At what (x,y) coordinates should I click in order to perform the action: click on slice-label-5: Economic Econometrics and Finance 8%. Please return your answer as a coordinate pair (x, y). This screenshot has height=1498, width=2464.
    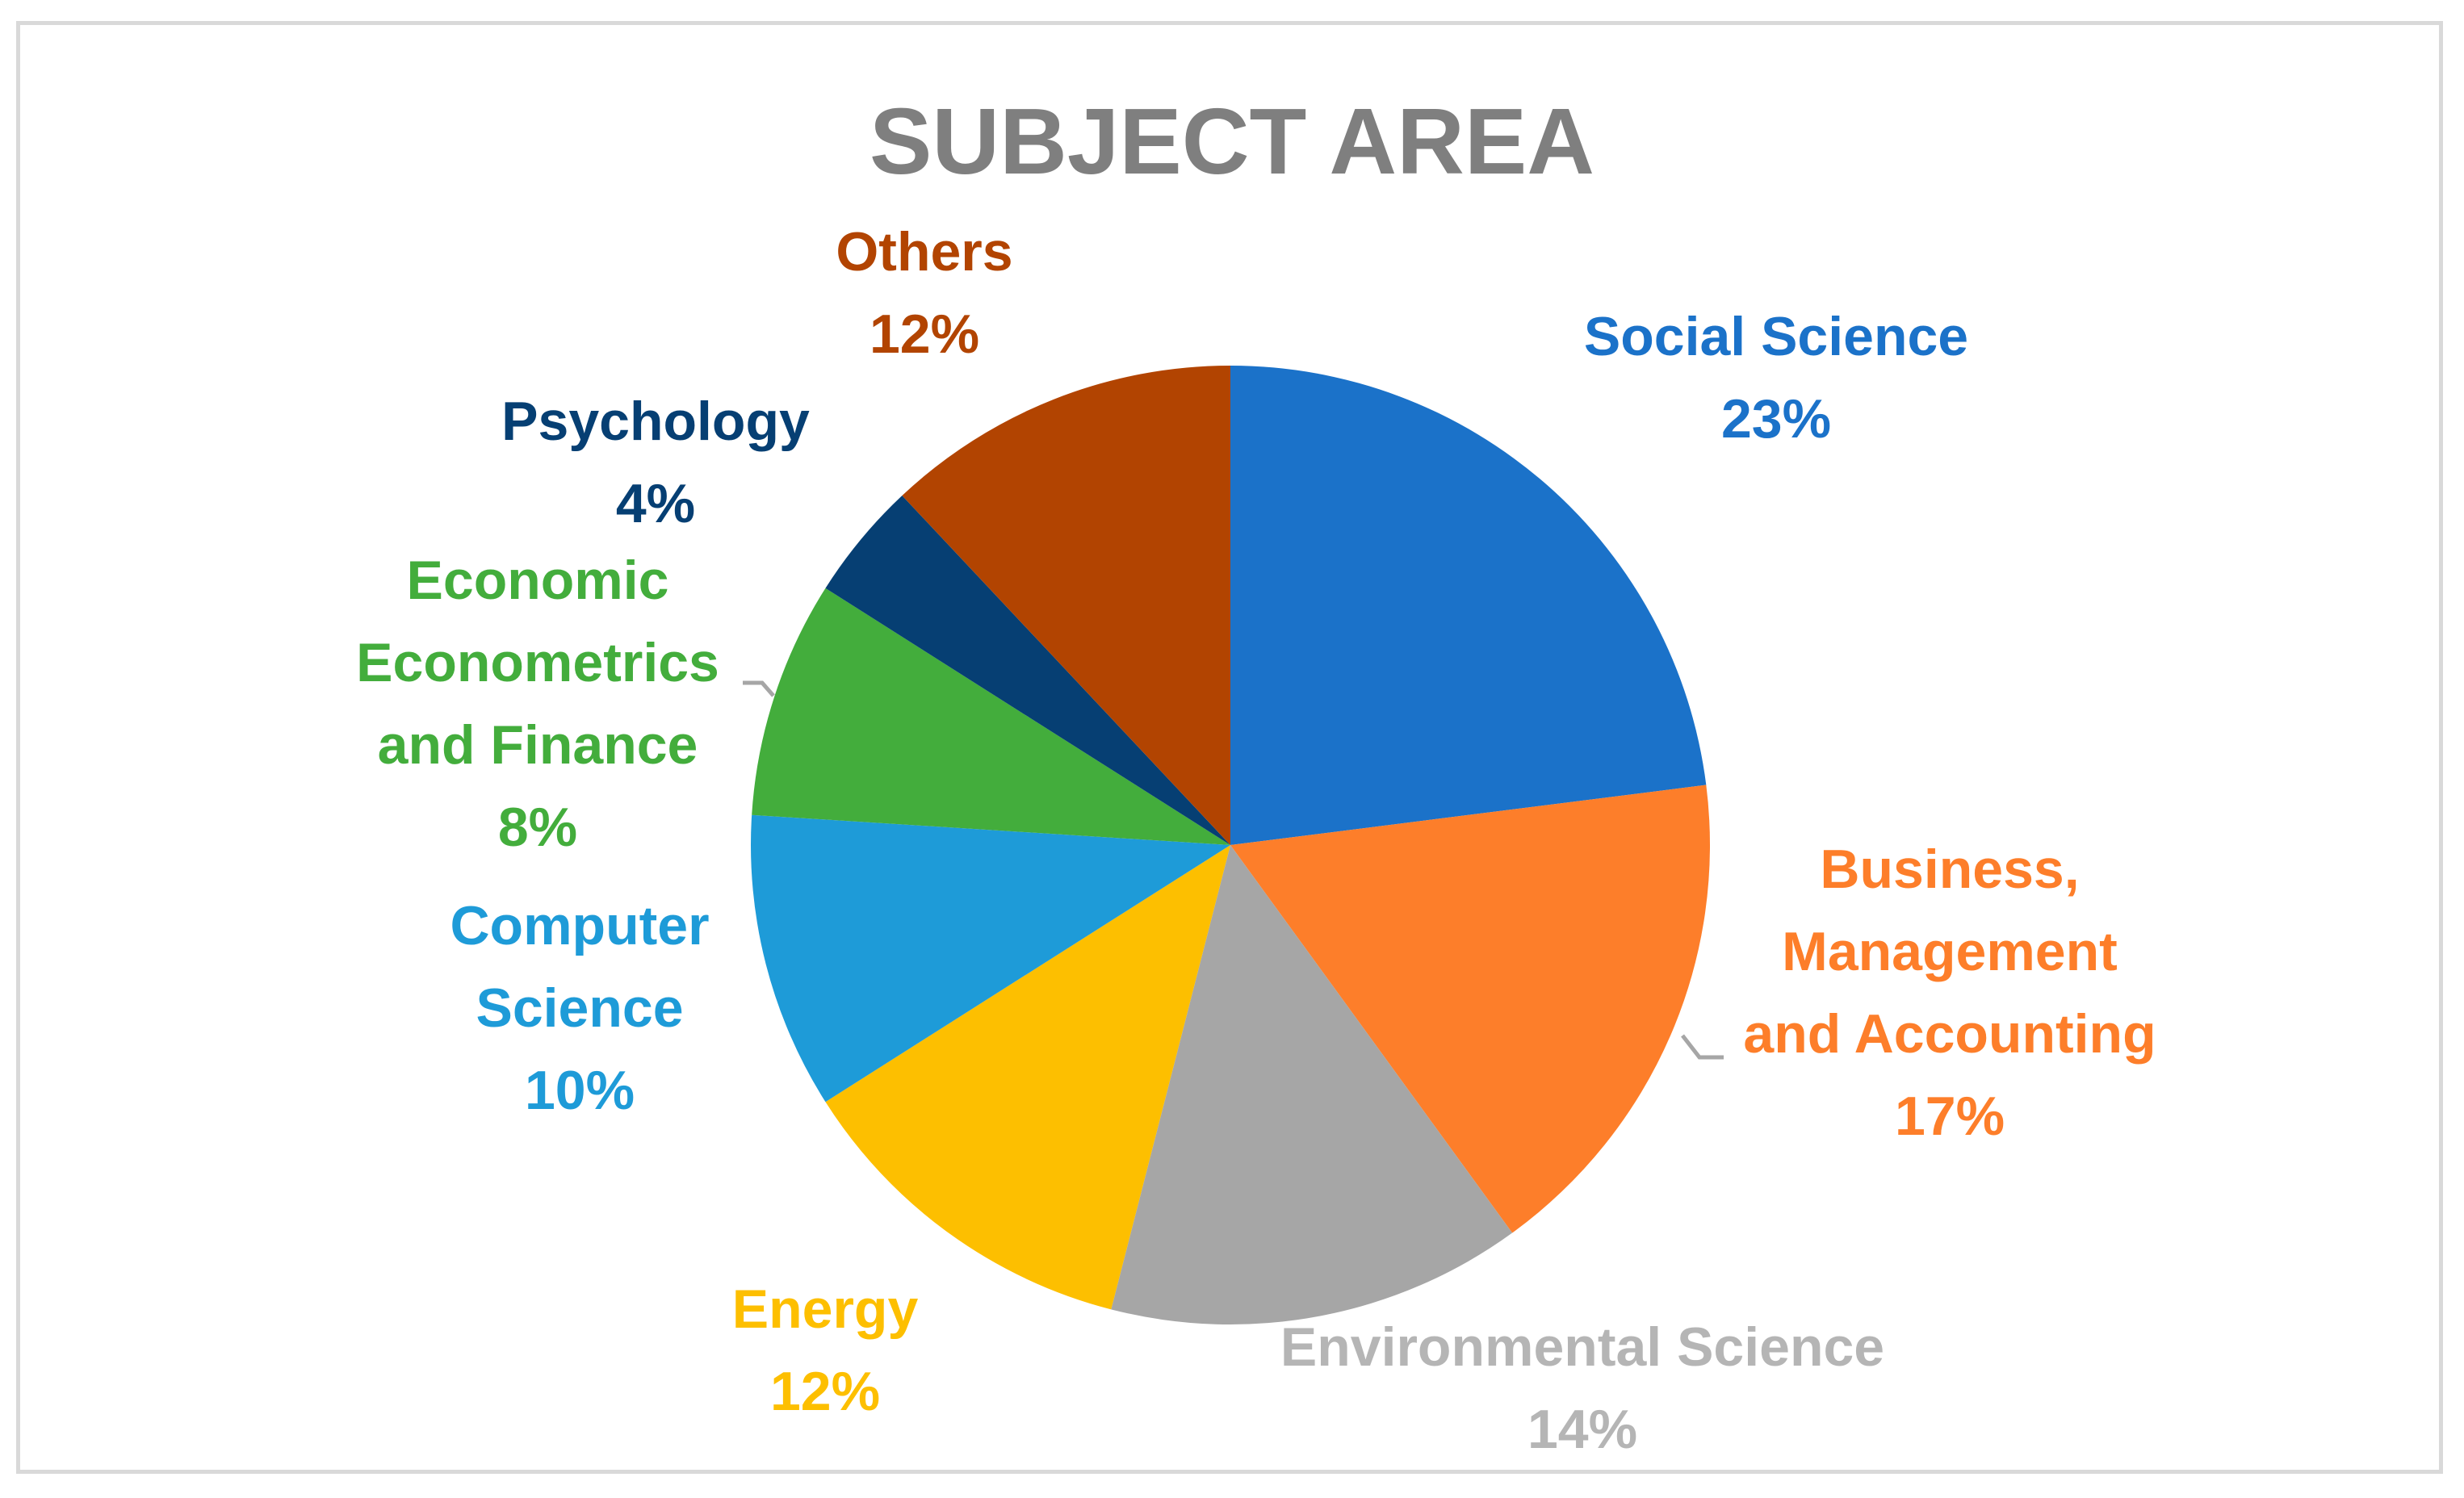
    Looking at the image, I should click on (537, 704).